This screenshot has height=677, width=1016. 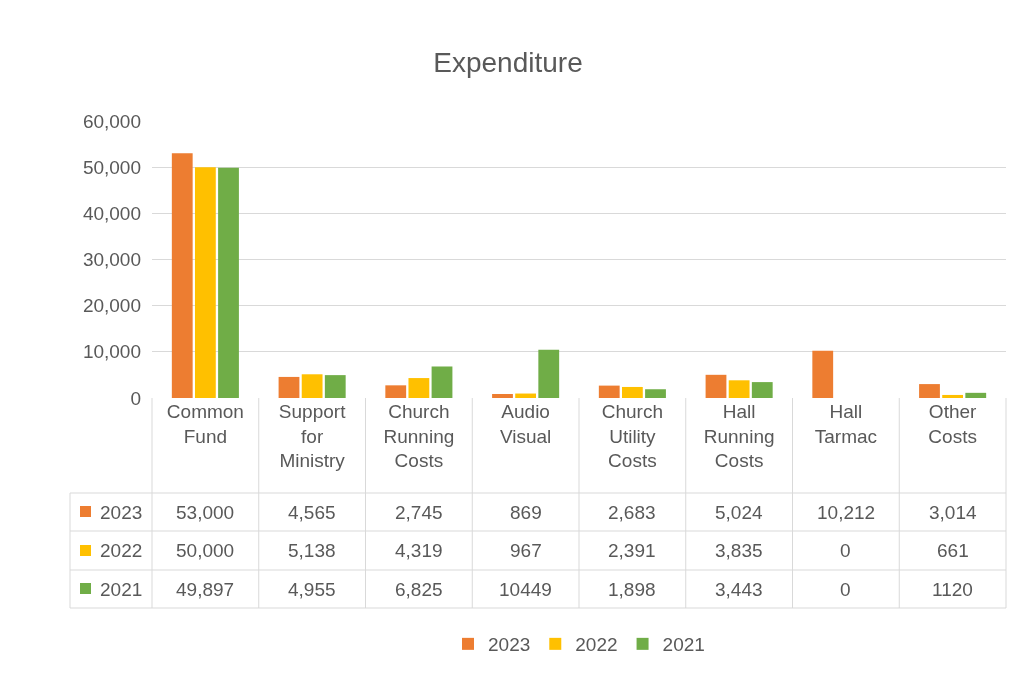 I want to click on data-label: 5,024, so click(x=739, y=512).